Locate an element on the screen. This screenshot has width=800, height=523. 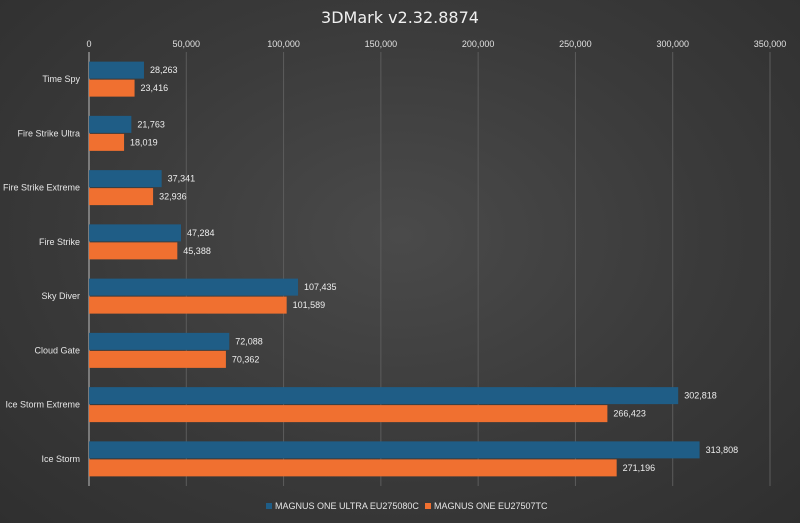
x-tick-label: 250,000 is located at coordinates (575, 44).